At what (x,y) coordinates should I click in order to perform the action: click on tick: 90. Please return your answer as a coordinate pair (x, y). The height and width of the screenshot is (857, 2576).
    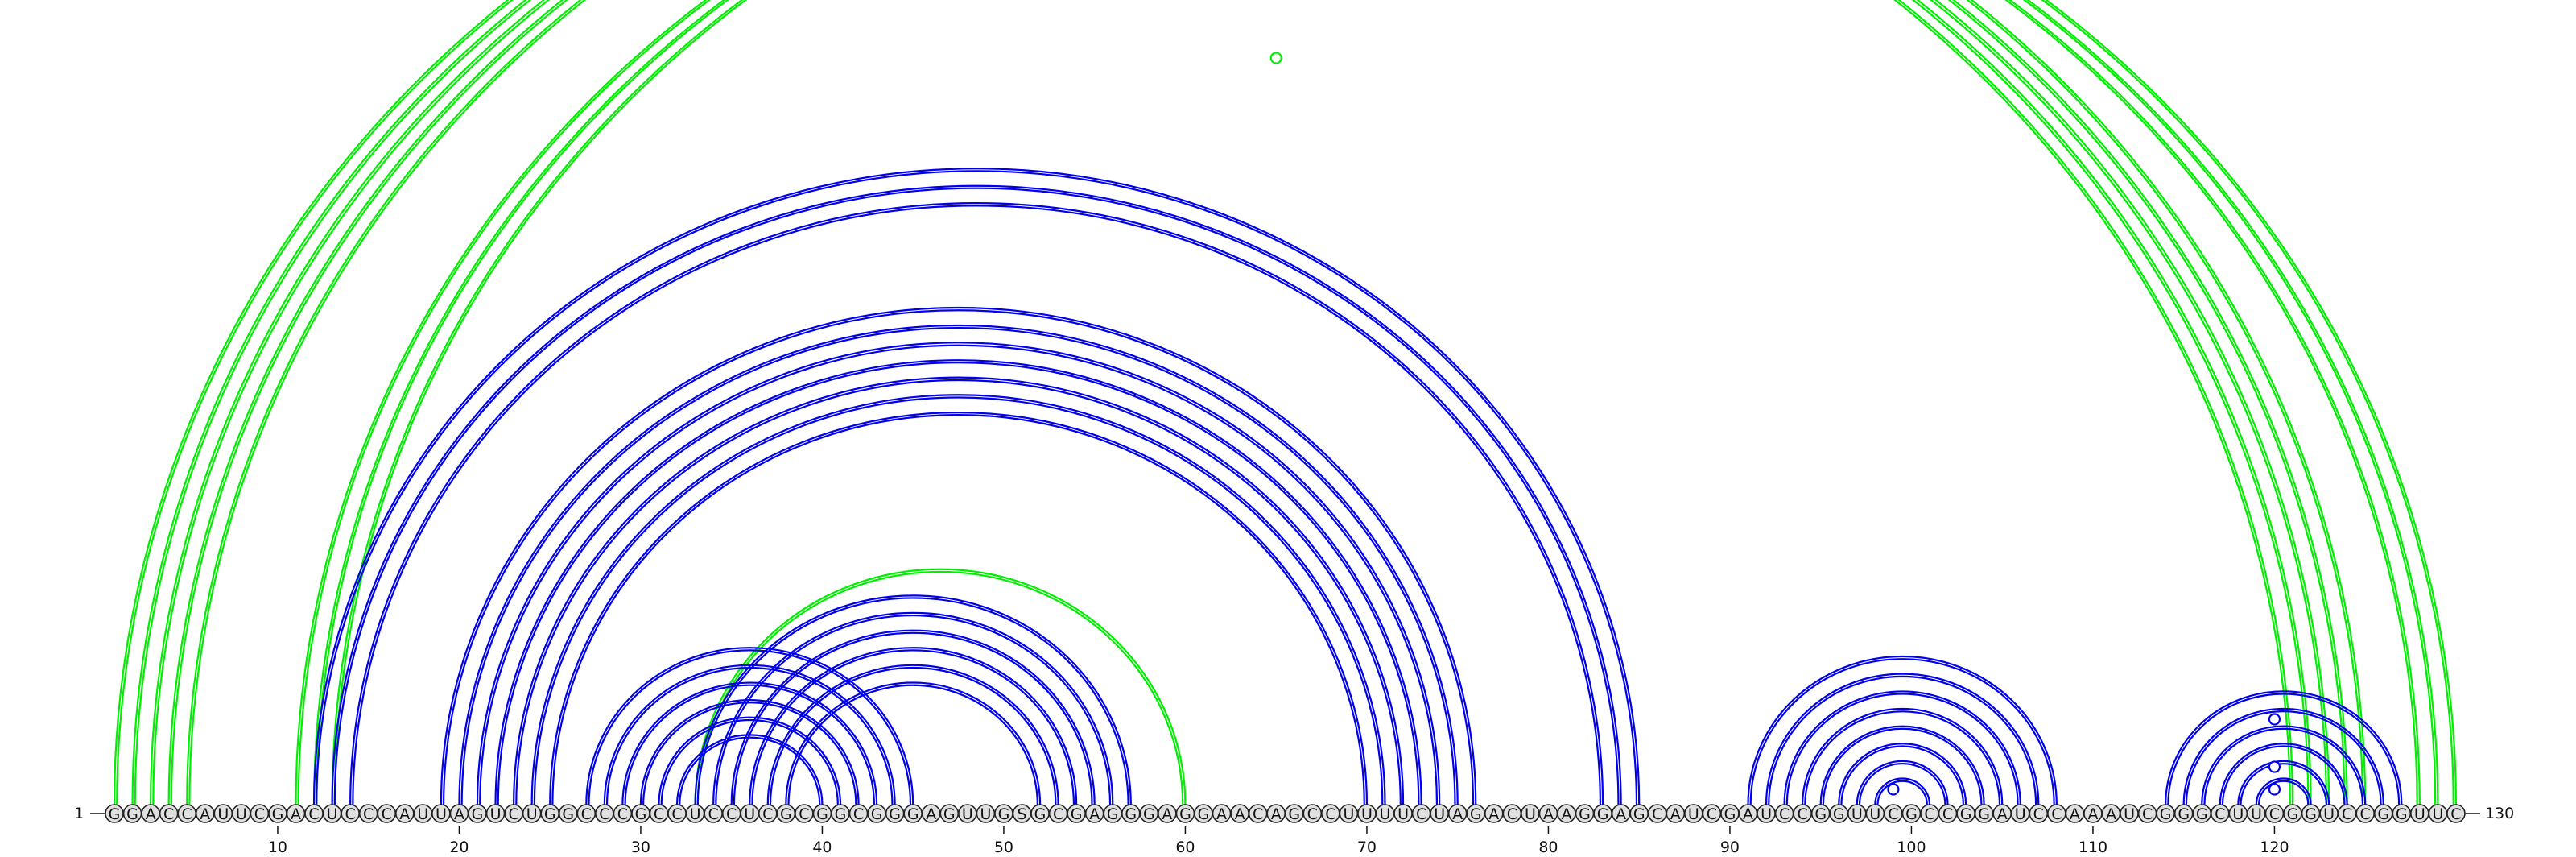
    Looking at the image, I should click on (1730, 841).